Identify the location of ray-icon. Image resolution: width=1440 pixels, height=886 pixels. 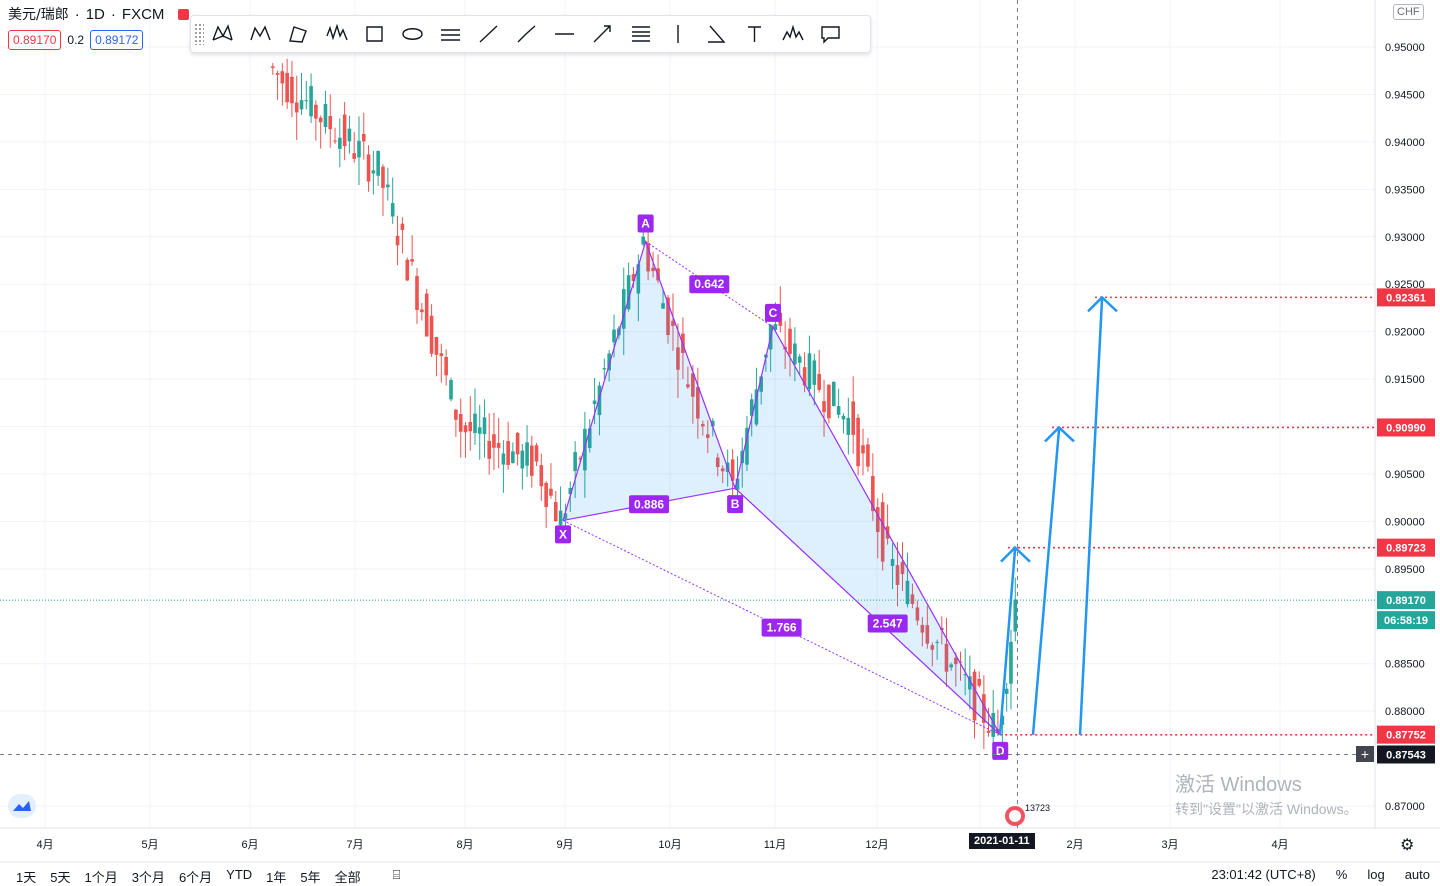
(527, 34).